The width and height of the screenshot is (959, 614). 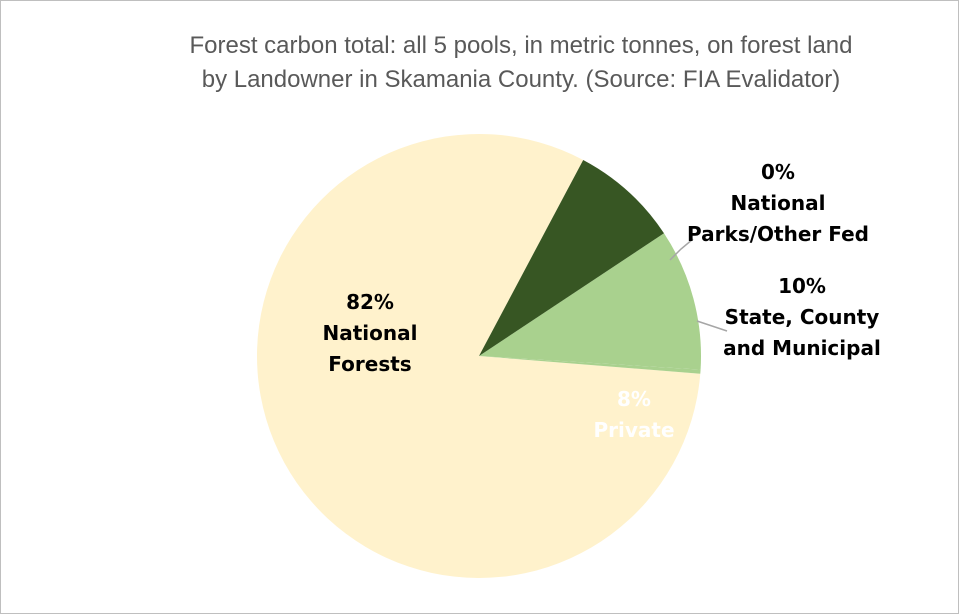 I want to click on data-label-category: State, County, so click(x=802, y=317).